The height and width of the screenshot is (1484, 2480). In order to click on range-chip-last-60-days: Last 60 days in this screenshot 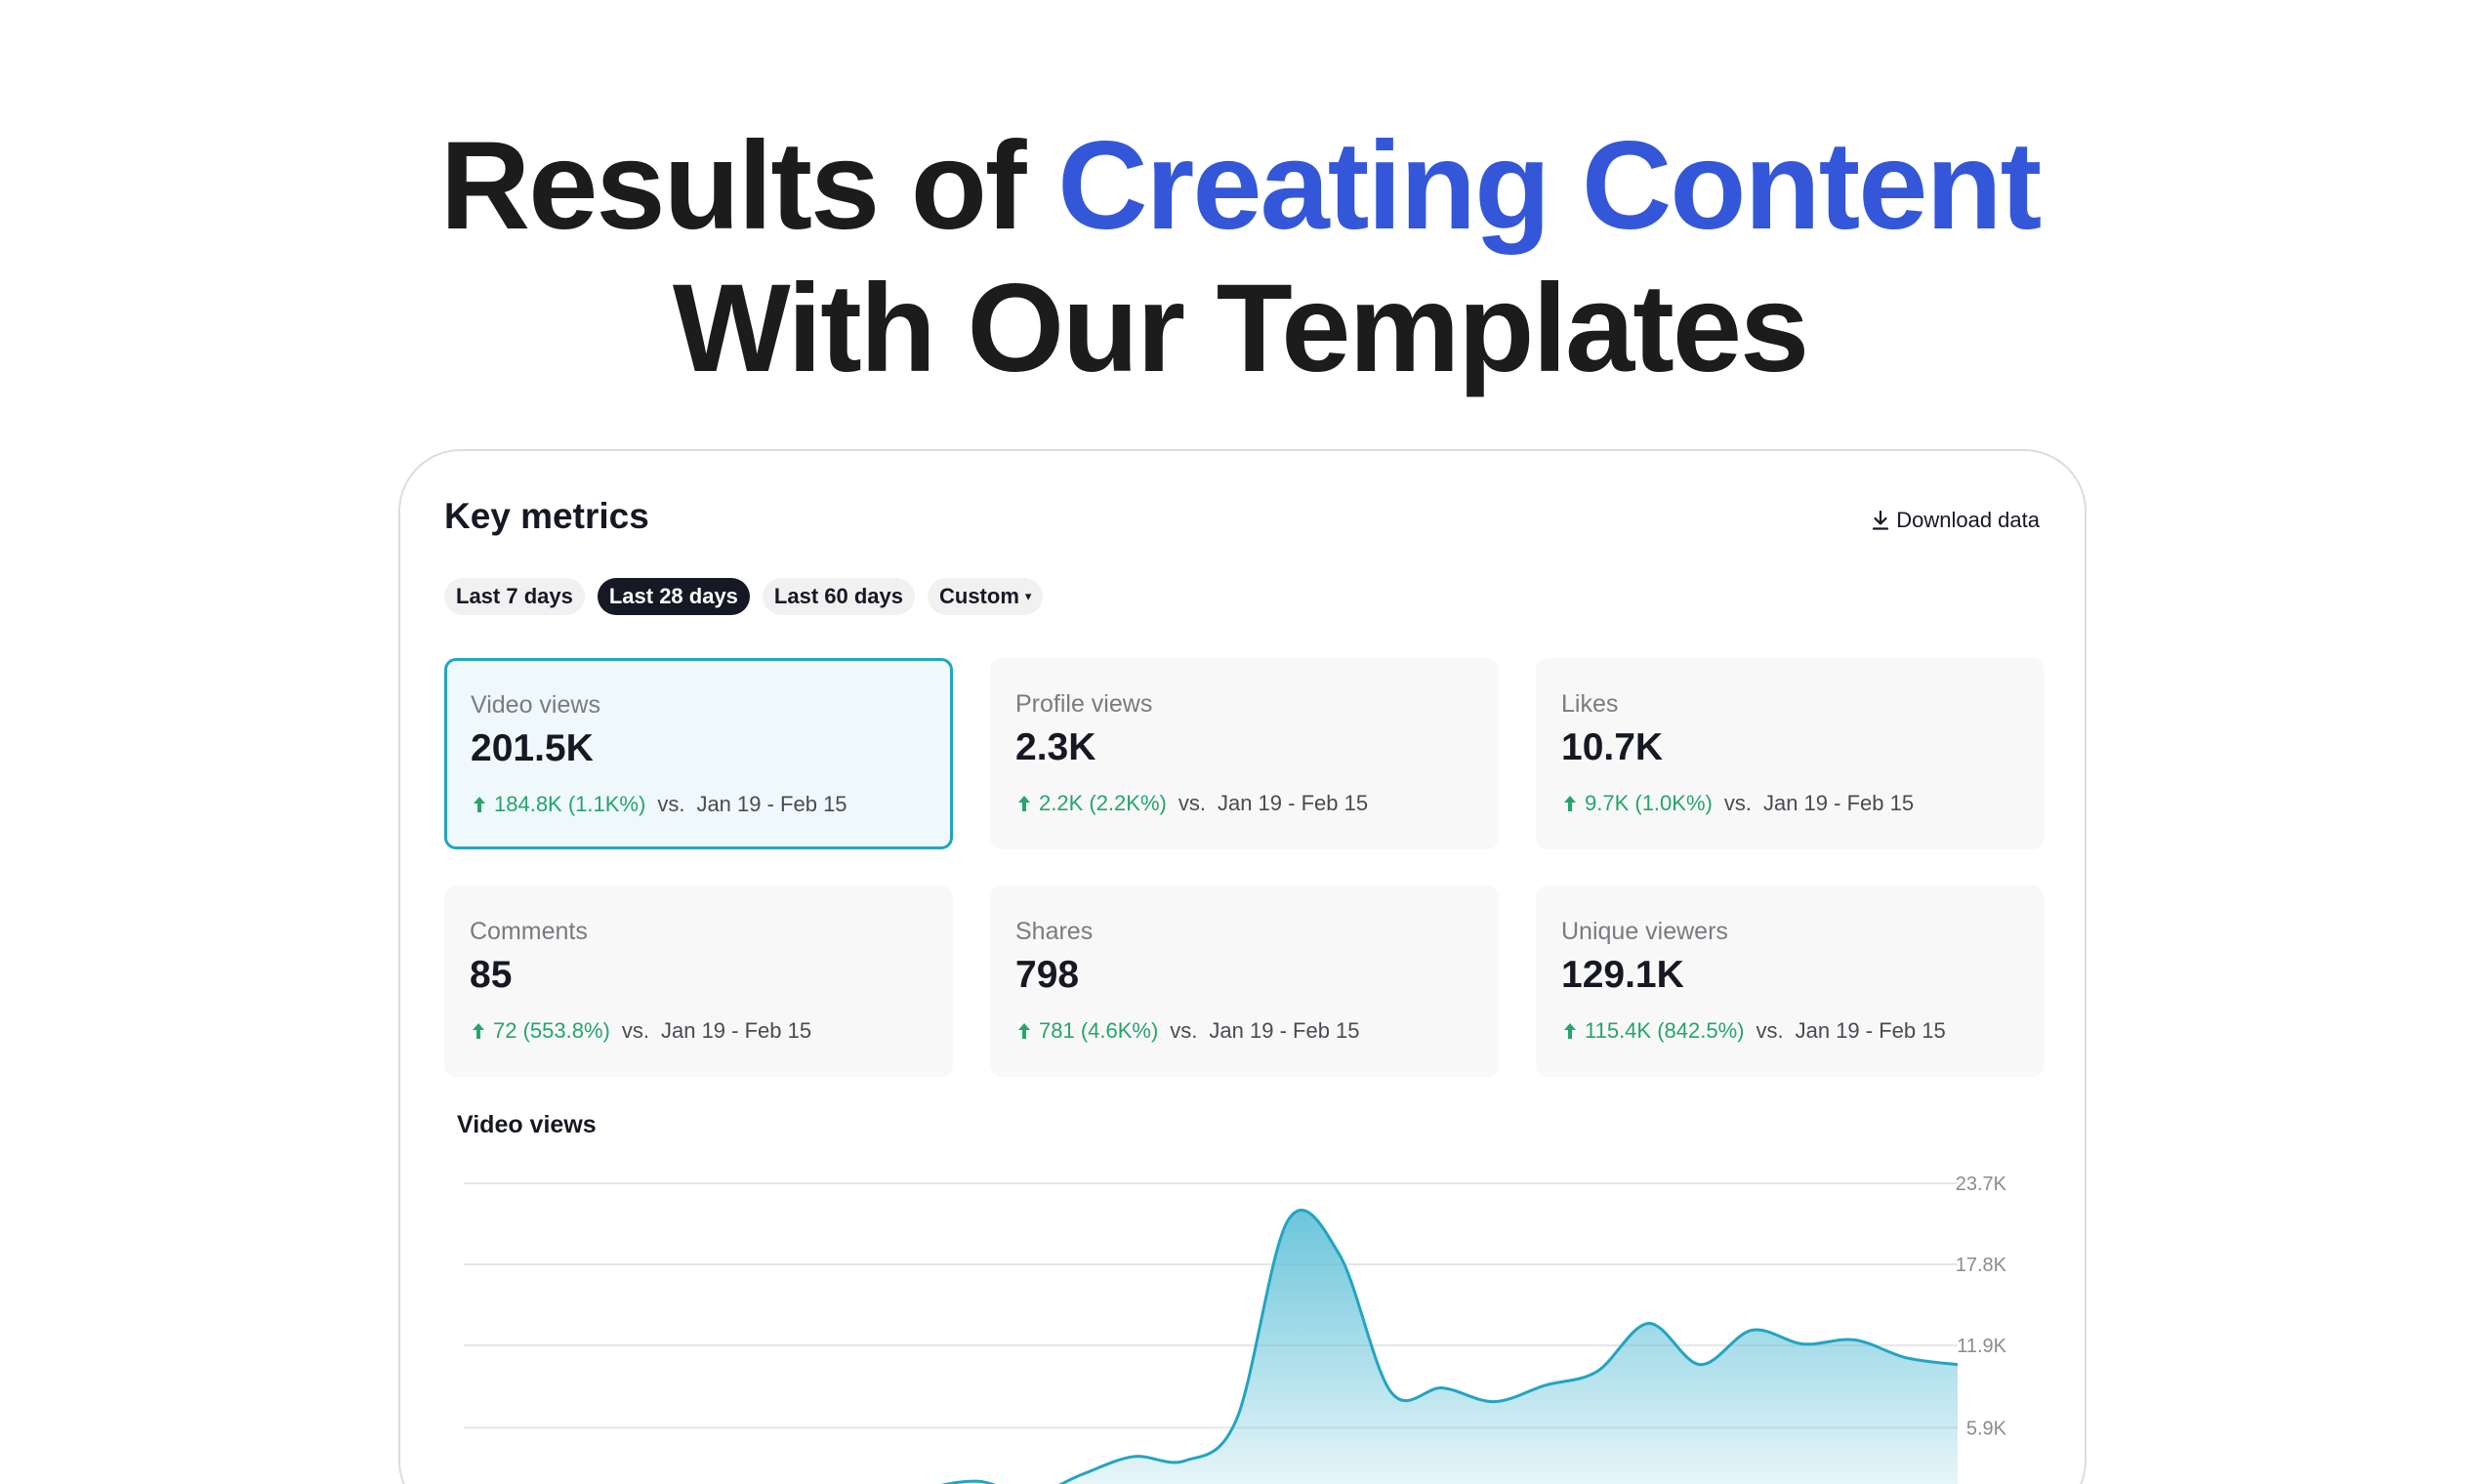, I will do `click(838, 597)`.